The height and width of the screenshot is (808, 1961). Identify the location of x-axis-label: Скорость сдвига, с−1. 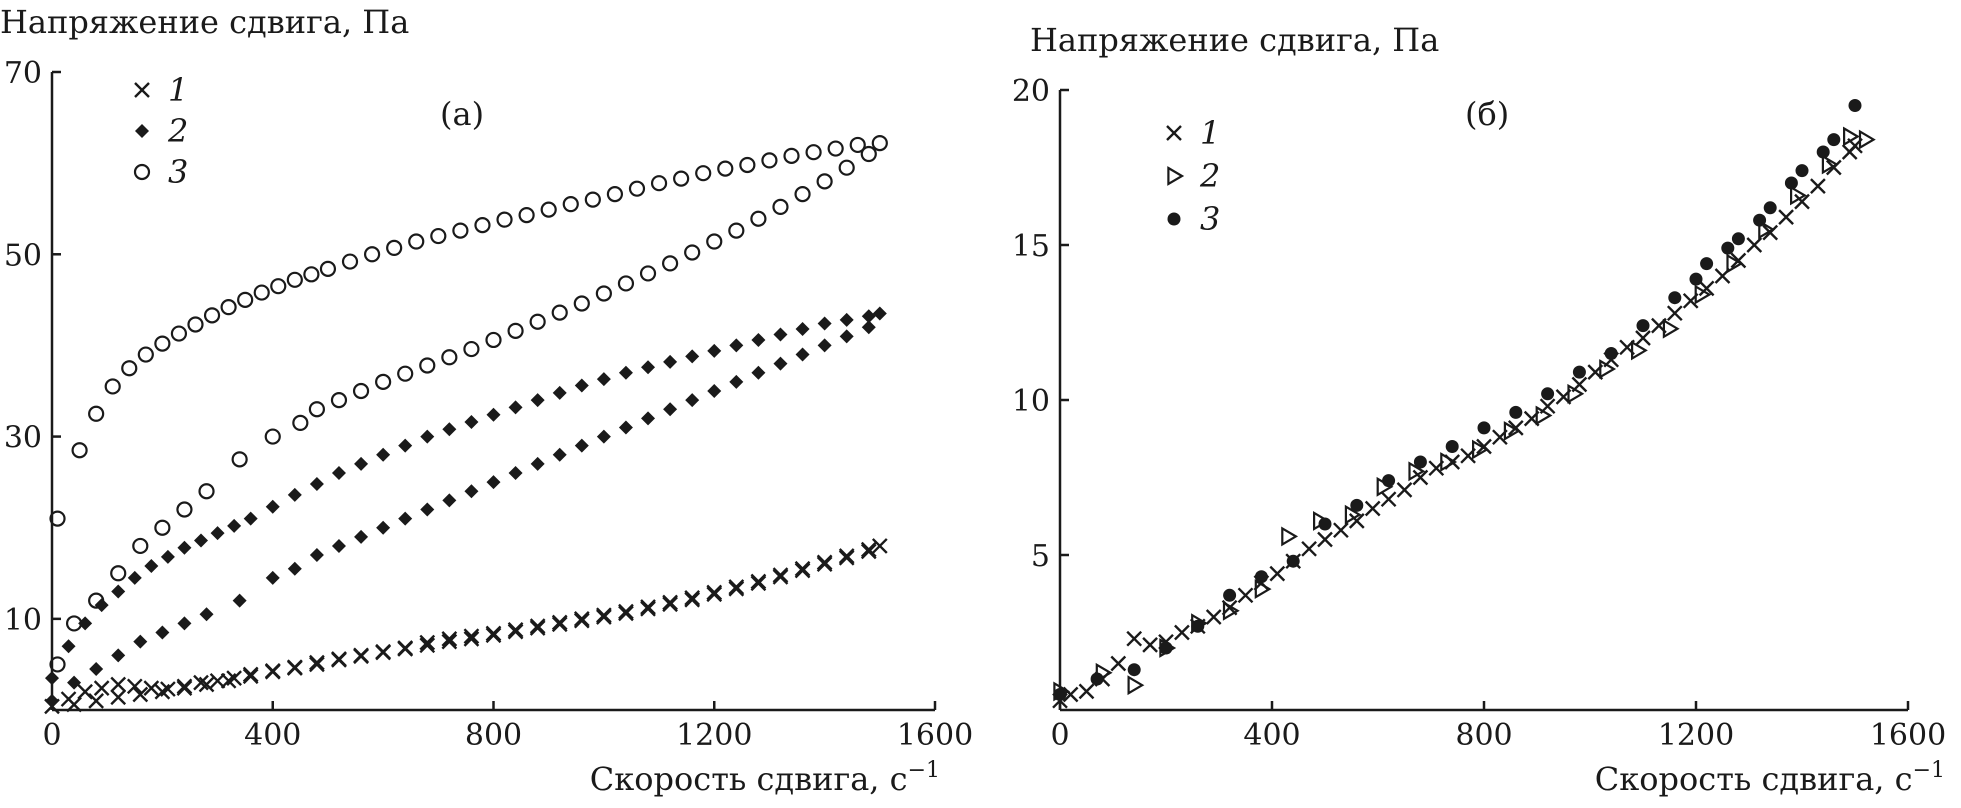
(1770, 778).